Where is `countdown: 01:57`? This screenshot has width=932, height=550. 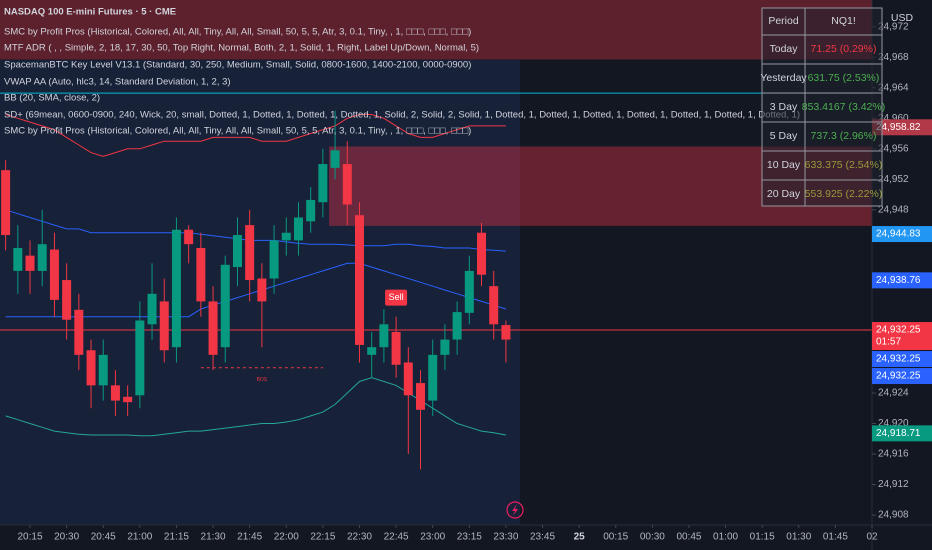
countdown: 01:57 is located at coordinates (888, 342).